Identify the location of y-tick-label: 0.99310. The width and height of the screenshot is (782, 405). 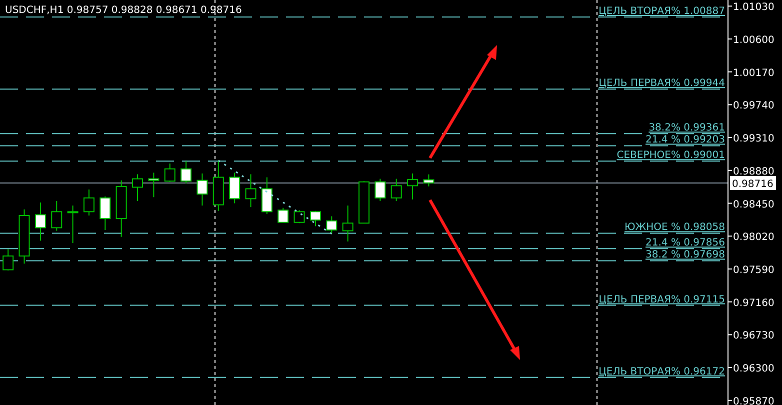
(753, 139).